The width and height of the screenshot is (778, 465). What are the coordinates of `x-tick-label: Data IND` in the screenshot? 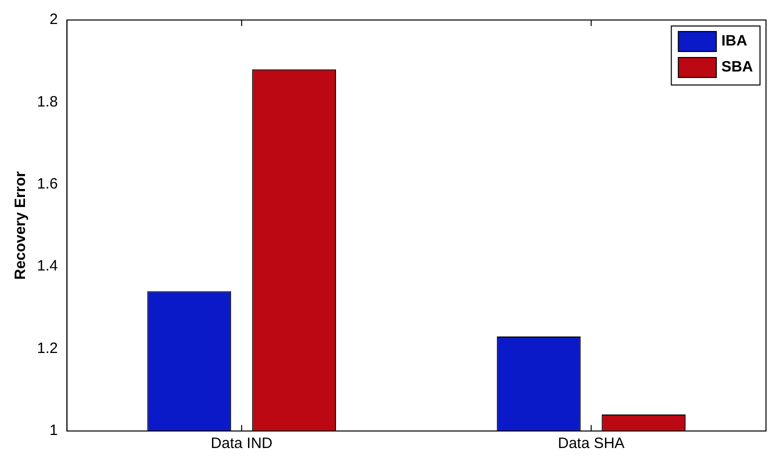 It's located at (241, 443).